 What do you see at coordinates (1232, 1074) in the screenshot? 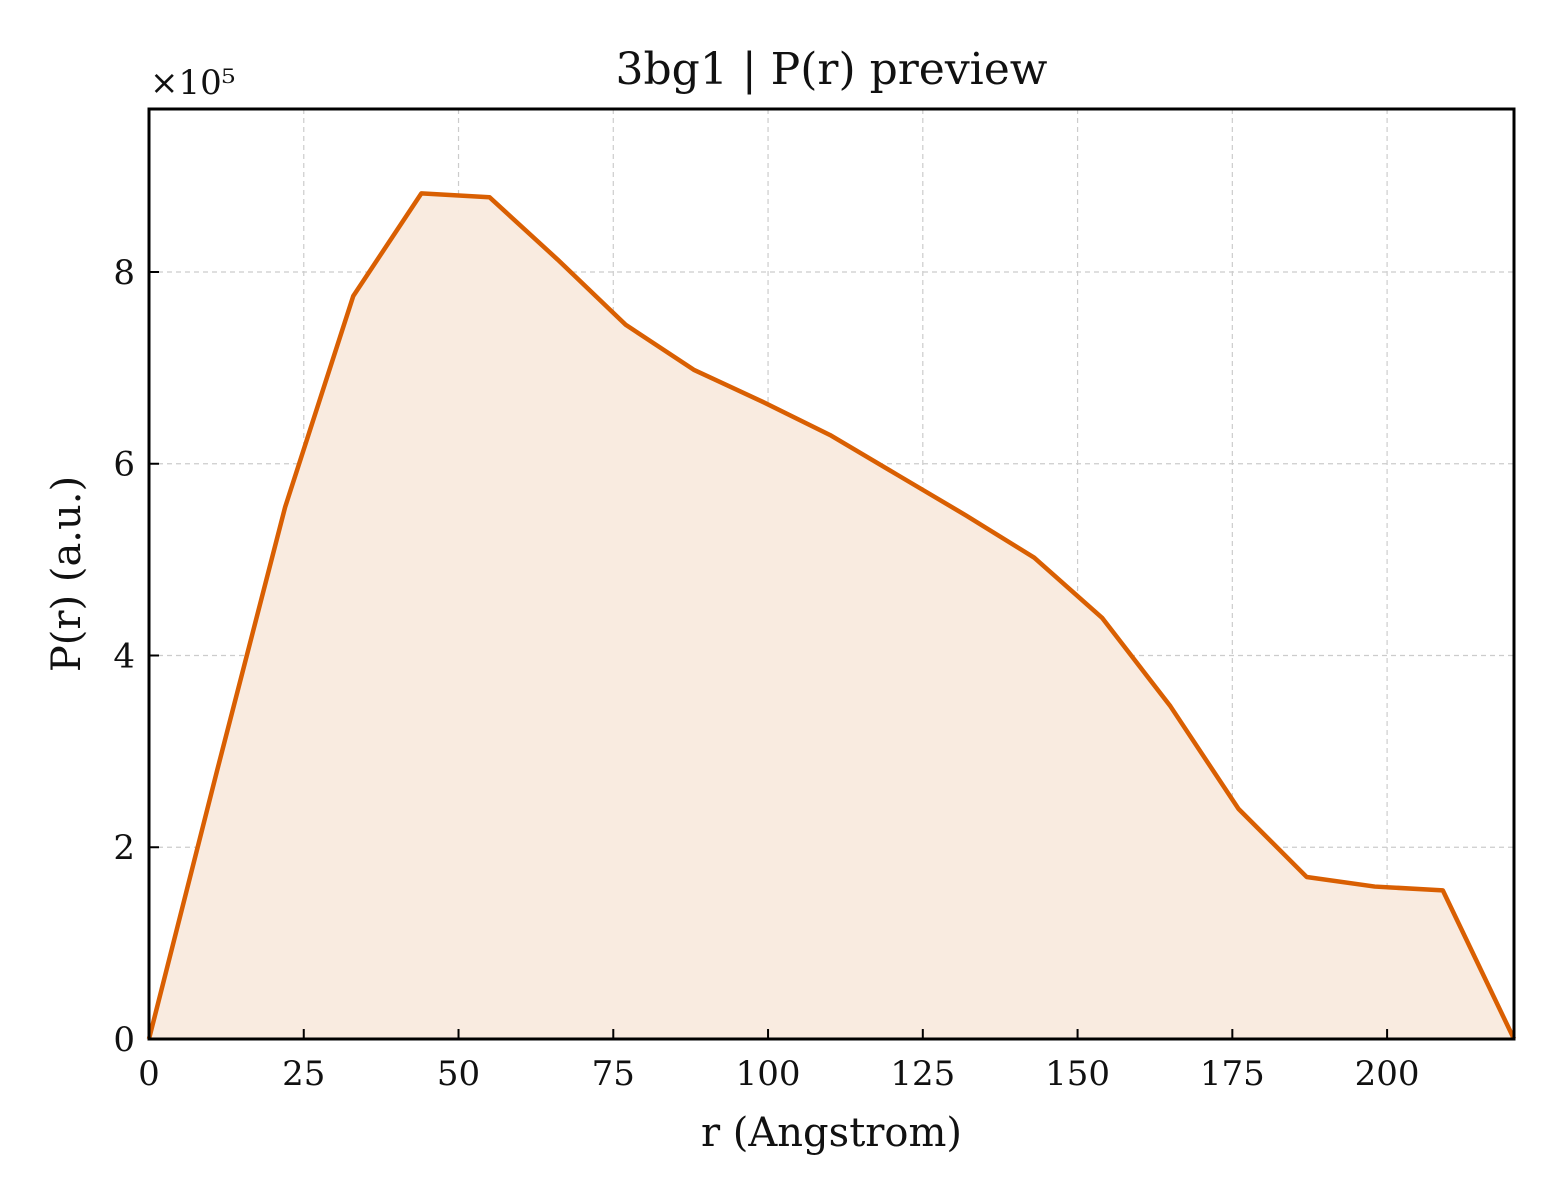
I see `x-tick-label: 175` at bounding box center [1232, 1074].